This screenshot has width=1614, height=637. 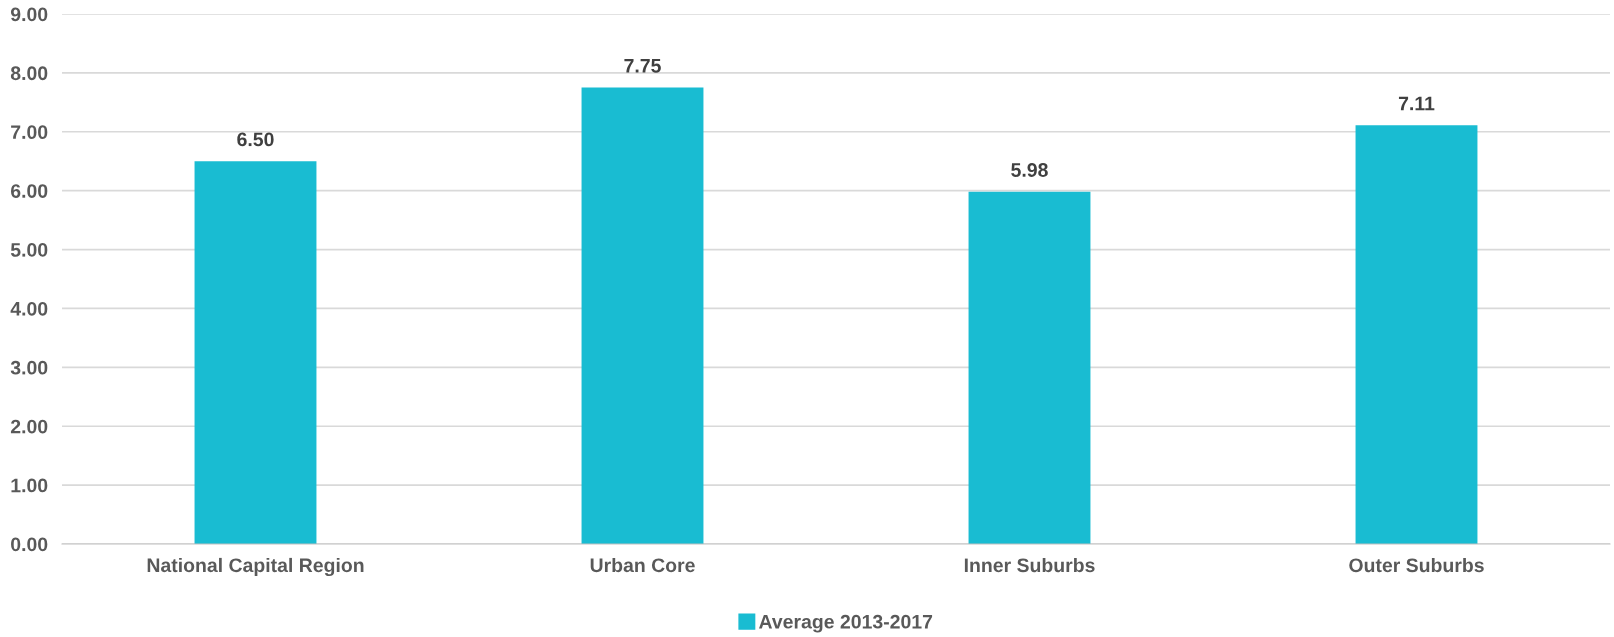 What do you see at coordinates (1416, 565) in the screenshot?
I see `x-tick-label: Outer Suburbs` at bounding box center [1416, 565].